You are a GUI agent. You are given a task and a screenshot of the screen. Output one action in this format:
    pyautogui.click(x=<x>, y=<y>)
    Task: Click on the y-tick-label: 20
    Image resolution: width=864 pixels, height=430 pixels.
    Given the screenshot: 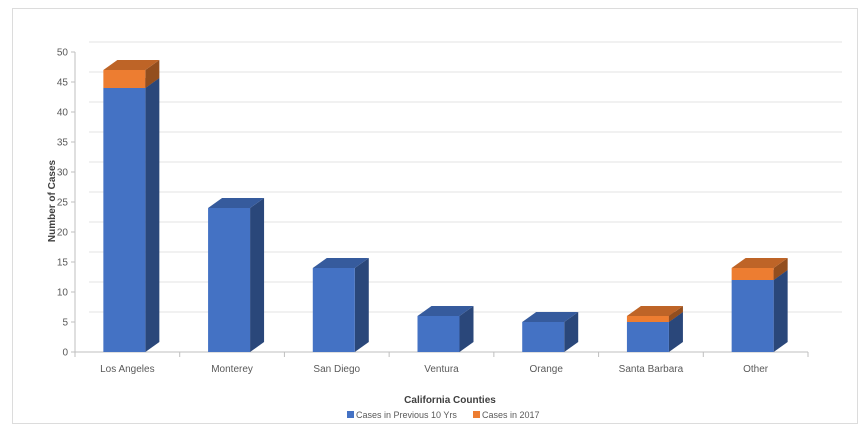 What is the action you would take?
    pyautogui.click(x=63, y=233)
    